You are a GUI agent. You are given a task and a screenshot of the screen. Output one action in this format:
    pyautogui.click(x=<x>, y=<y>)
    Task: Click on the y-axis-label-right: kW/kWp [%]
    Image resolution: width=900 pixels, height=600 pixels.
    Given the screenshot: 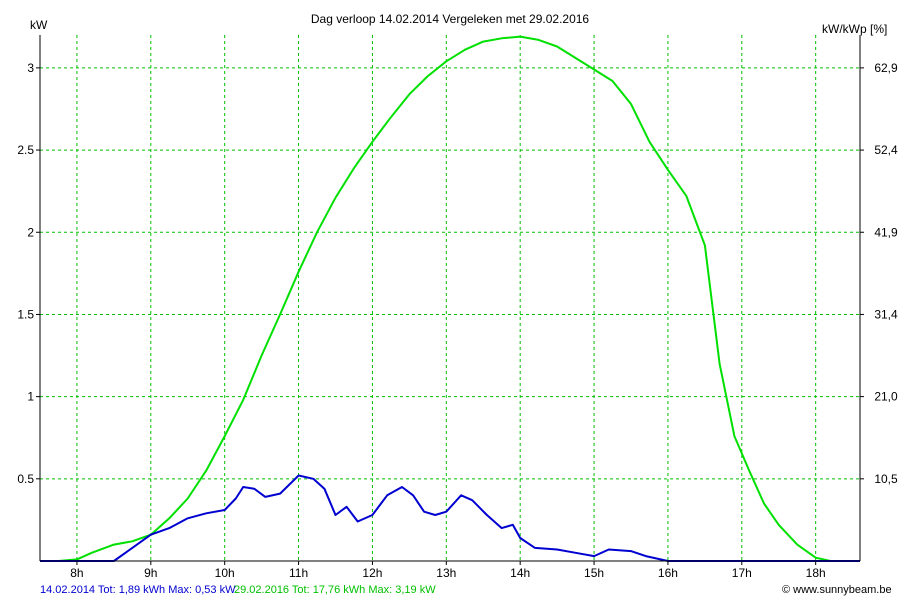 What is the action you would take?
    pyautogui.click(x=855, y=29)
    